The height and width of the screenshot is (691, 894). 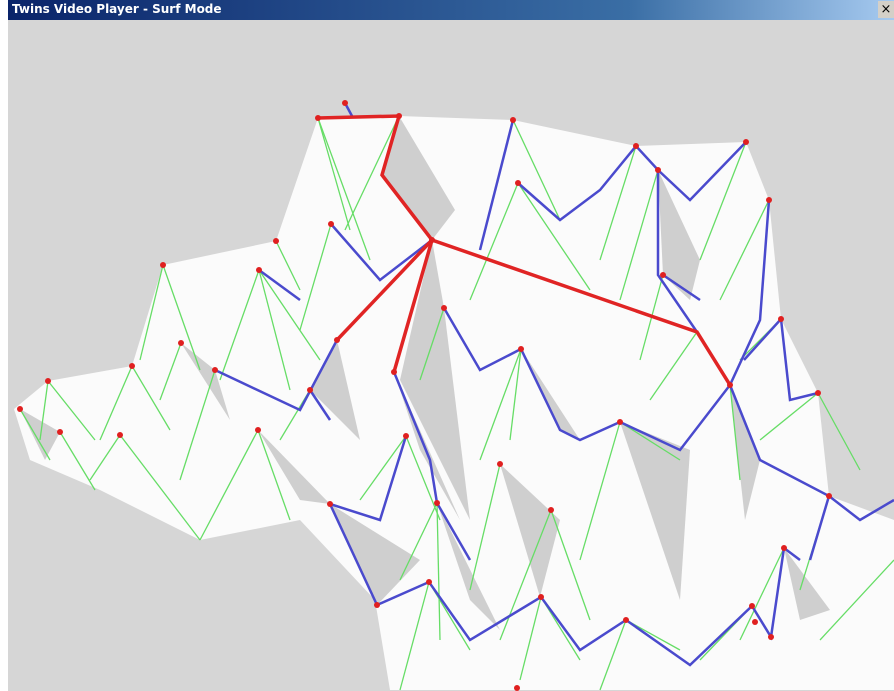 I want to click on title-bar: Twins Video Player - Surf Mode ×, so click(x=451, y=10).